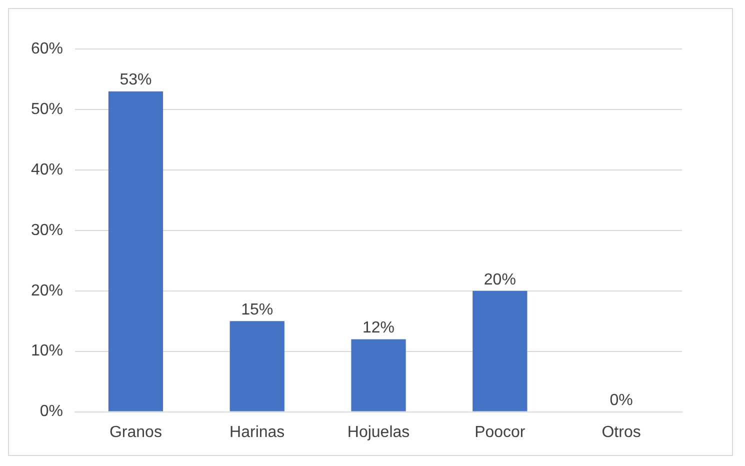 The image size is (745, 466). What do you see at coordinates (500, 432) in the screenshot?
I see `x-tick-label: Poocor` at bounding box center [500, 432].